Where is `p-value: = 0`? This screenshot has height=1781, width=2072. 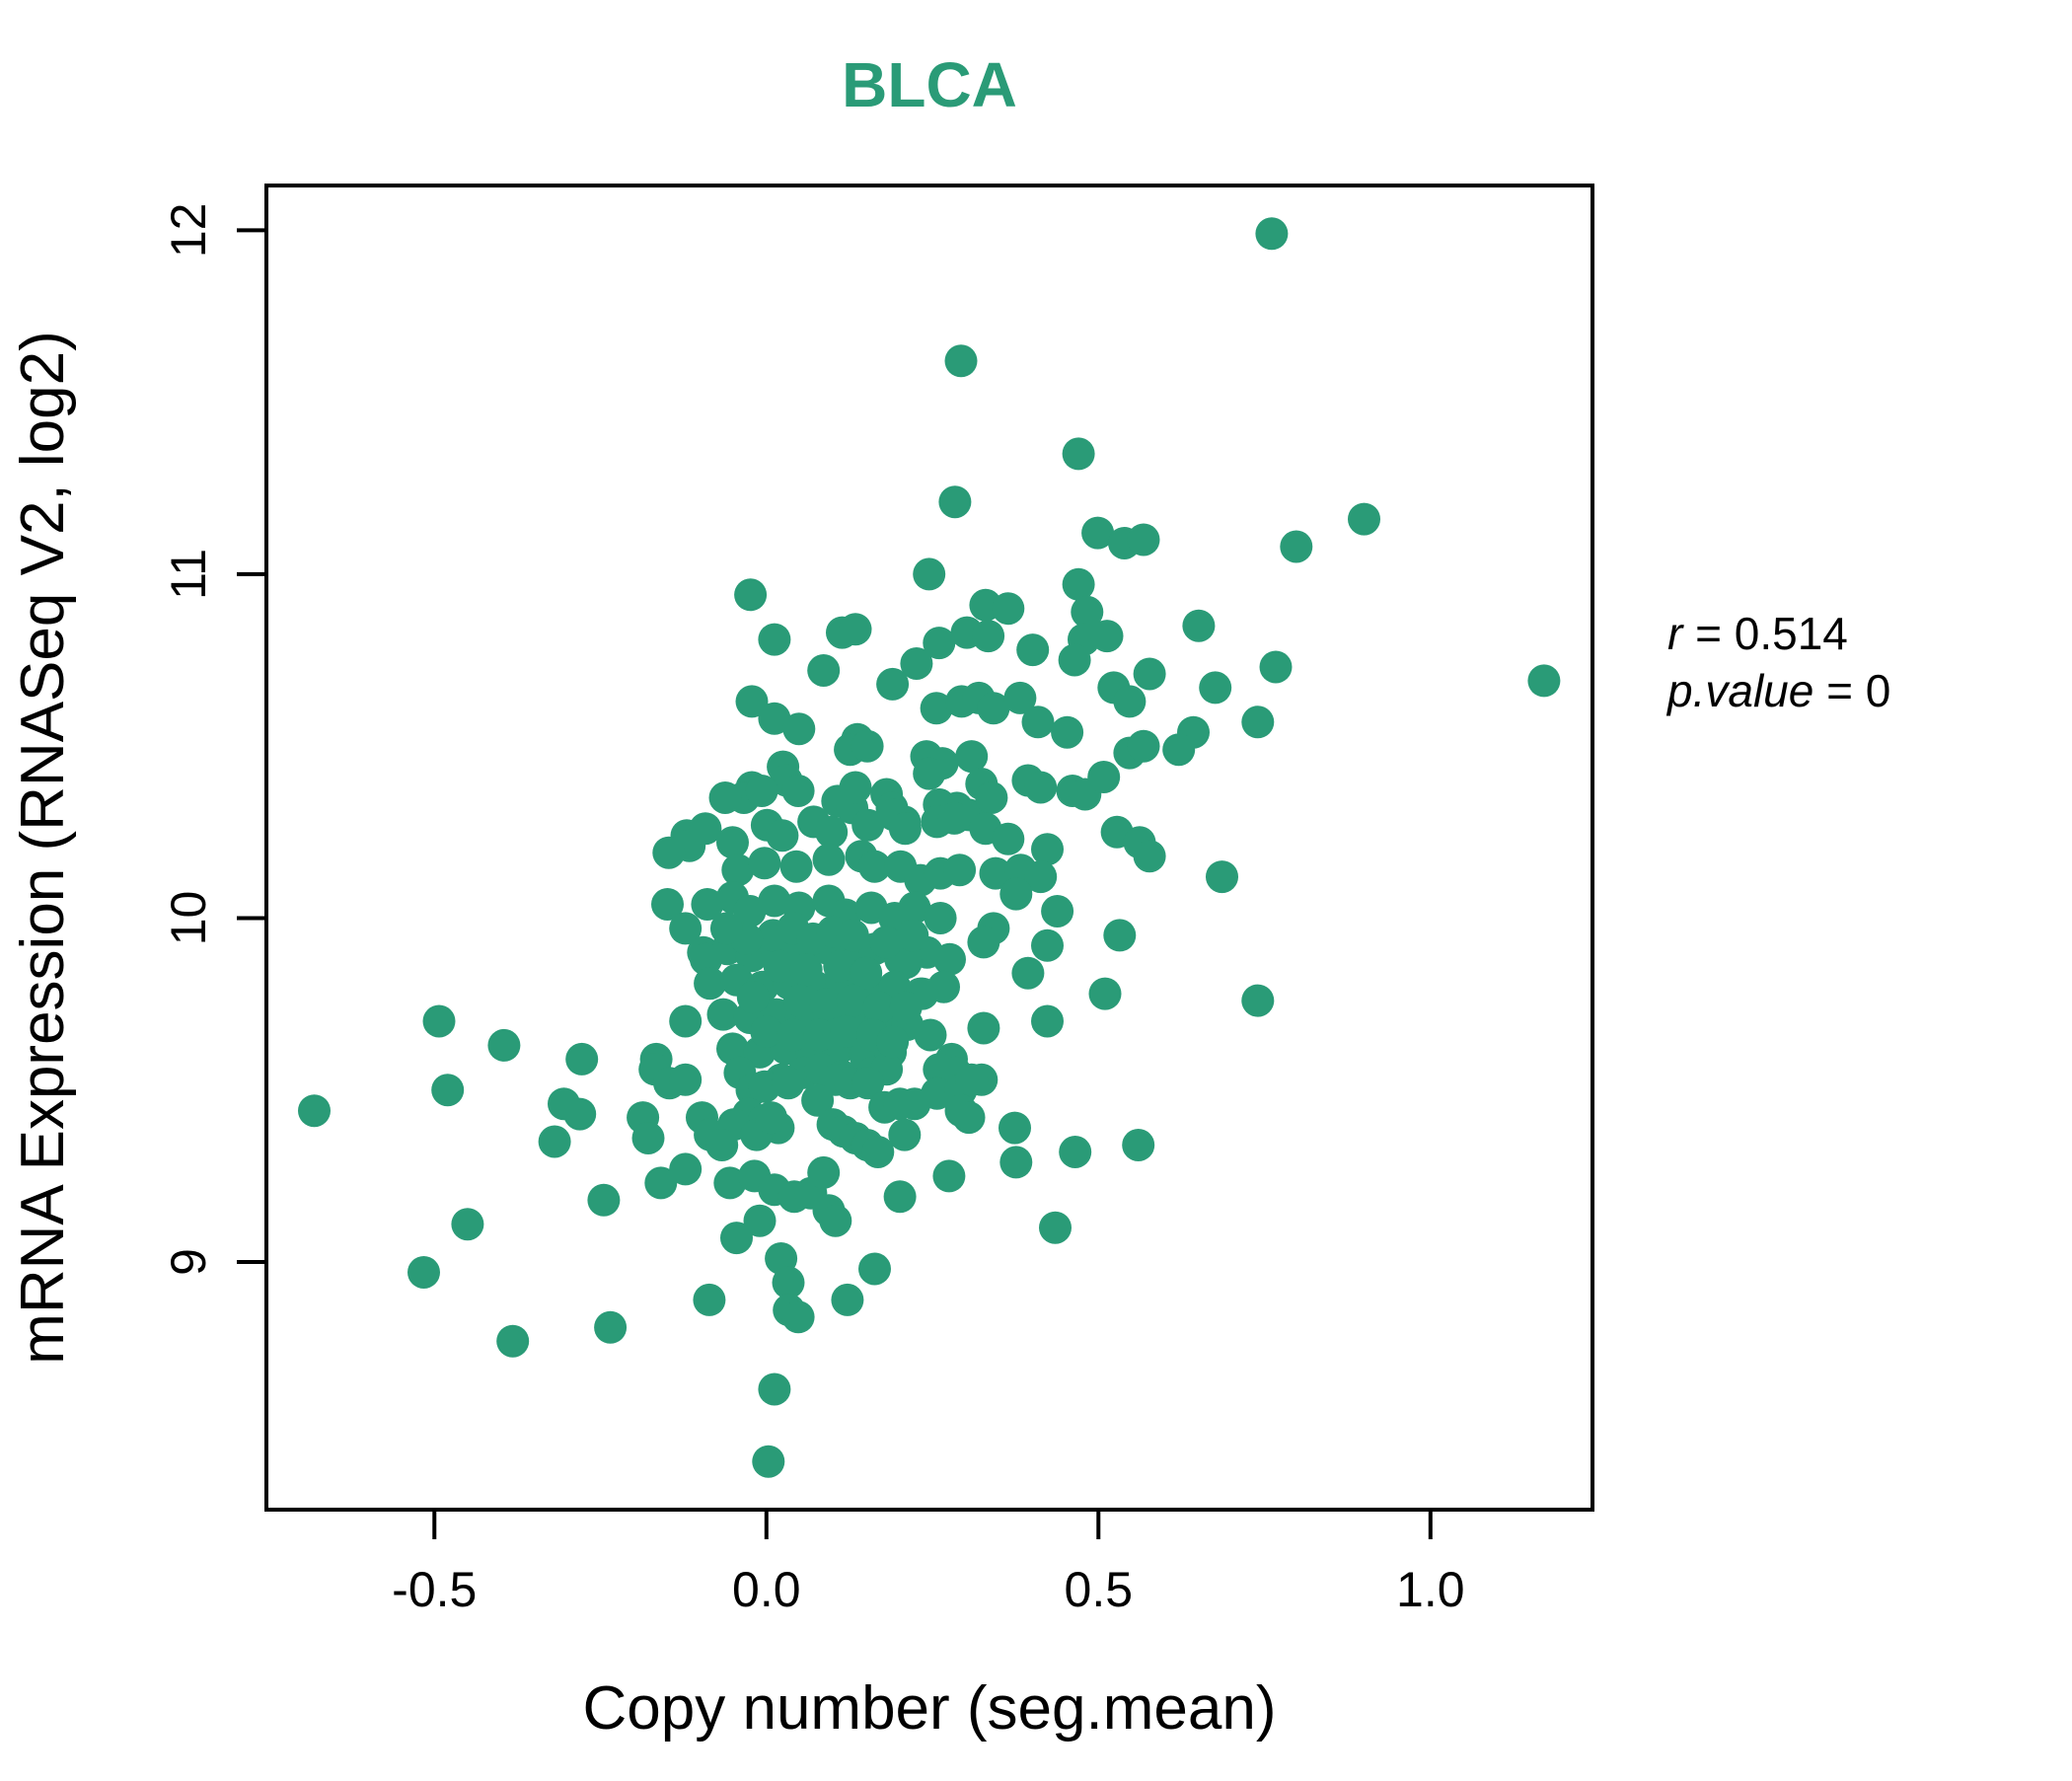
p-value: = 0 is located at coordinates (1852, 690).